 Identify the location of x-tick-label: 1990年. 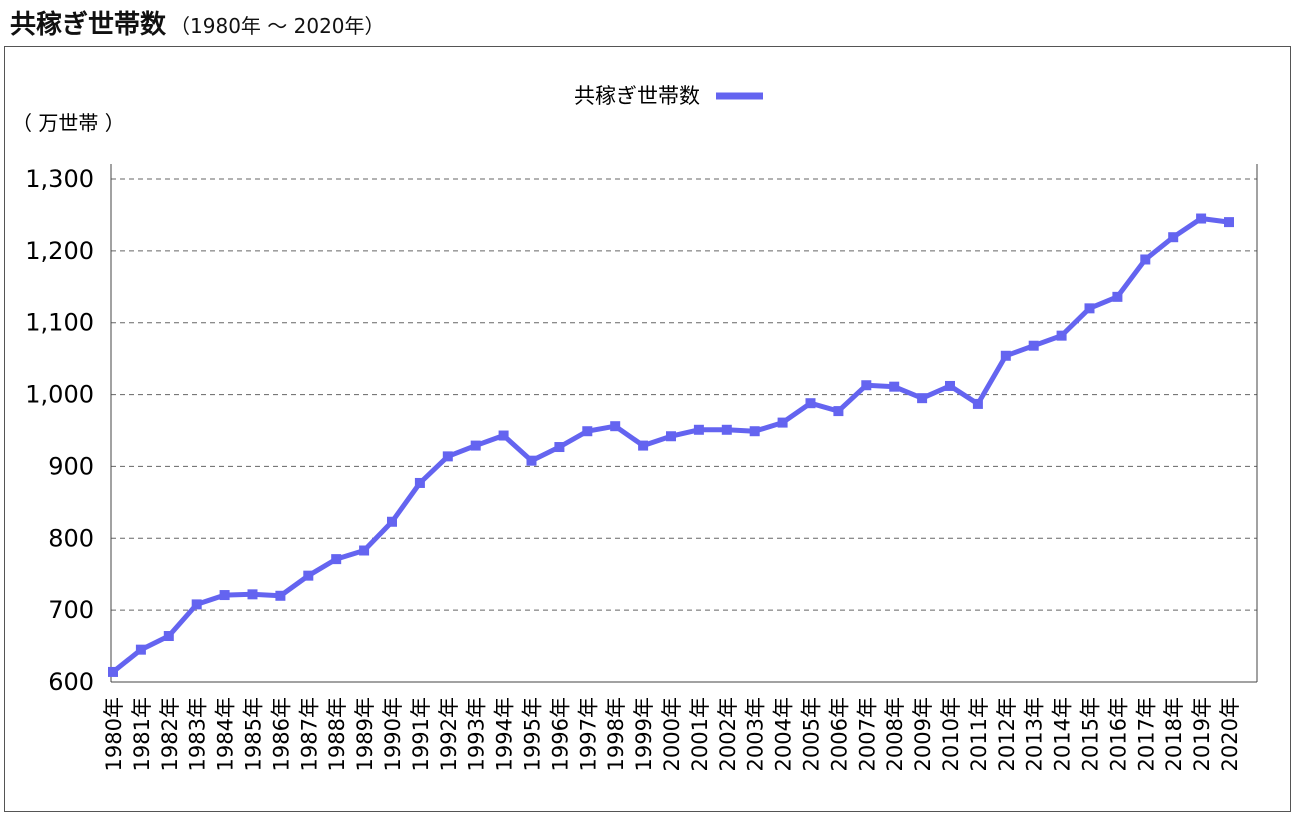
(393, 734).